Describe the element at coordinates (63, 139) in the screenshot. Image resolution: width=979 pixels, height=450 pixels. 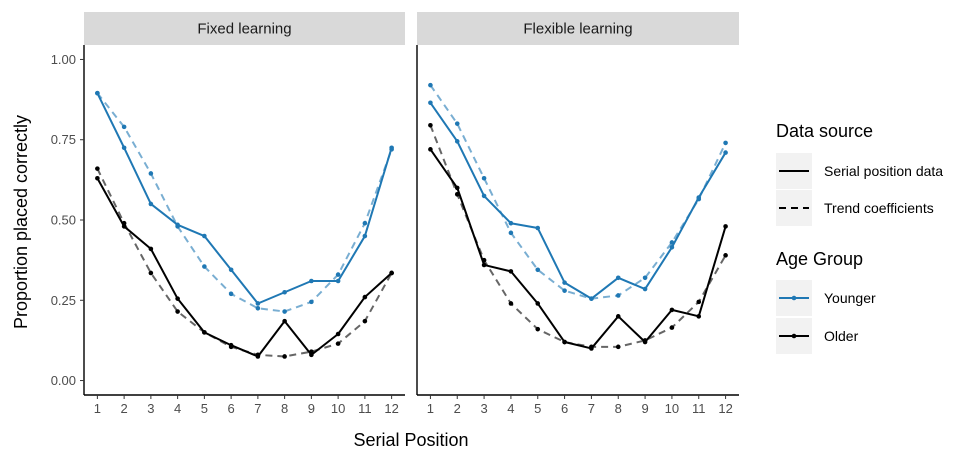
I see `y-tick-label: 0.75` at that location.